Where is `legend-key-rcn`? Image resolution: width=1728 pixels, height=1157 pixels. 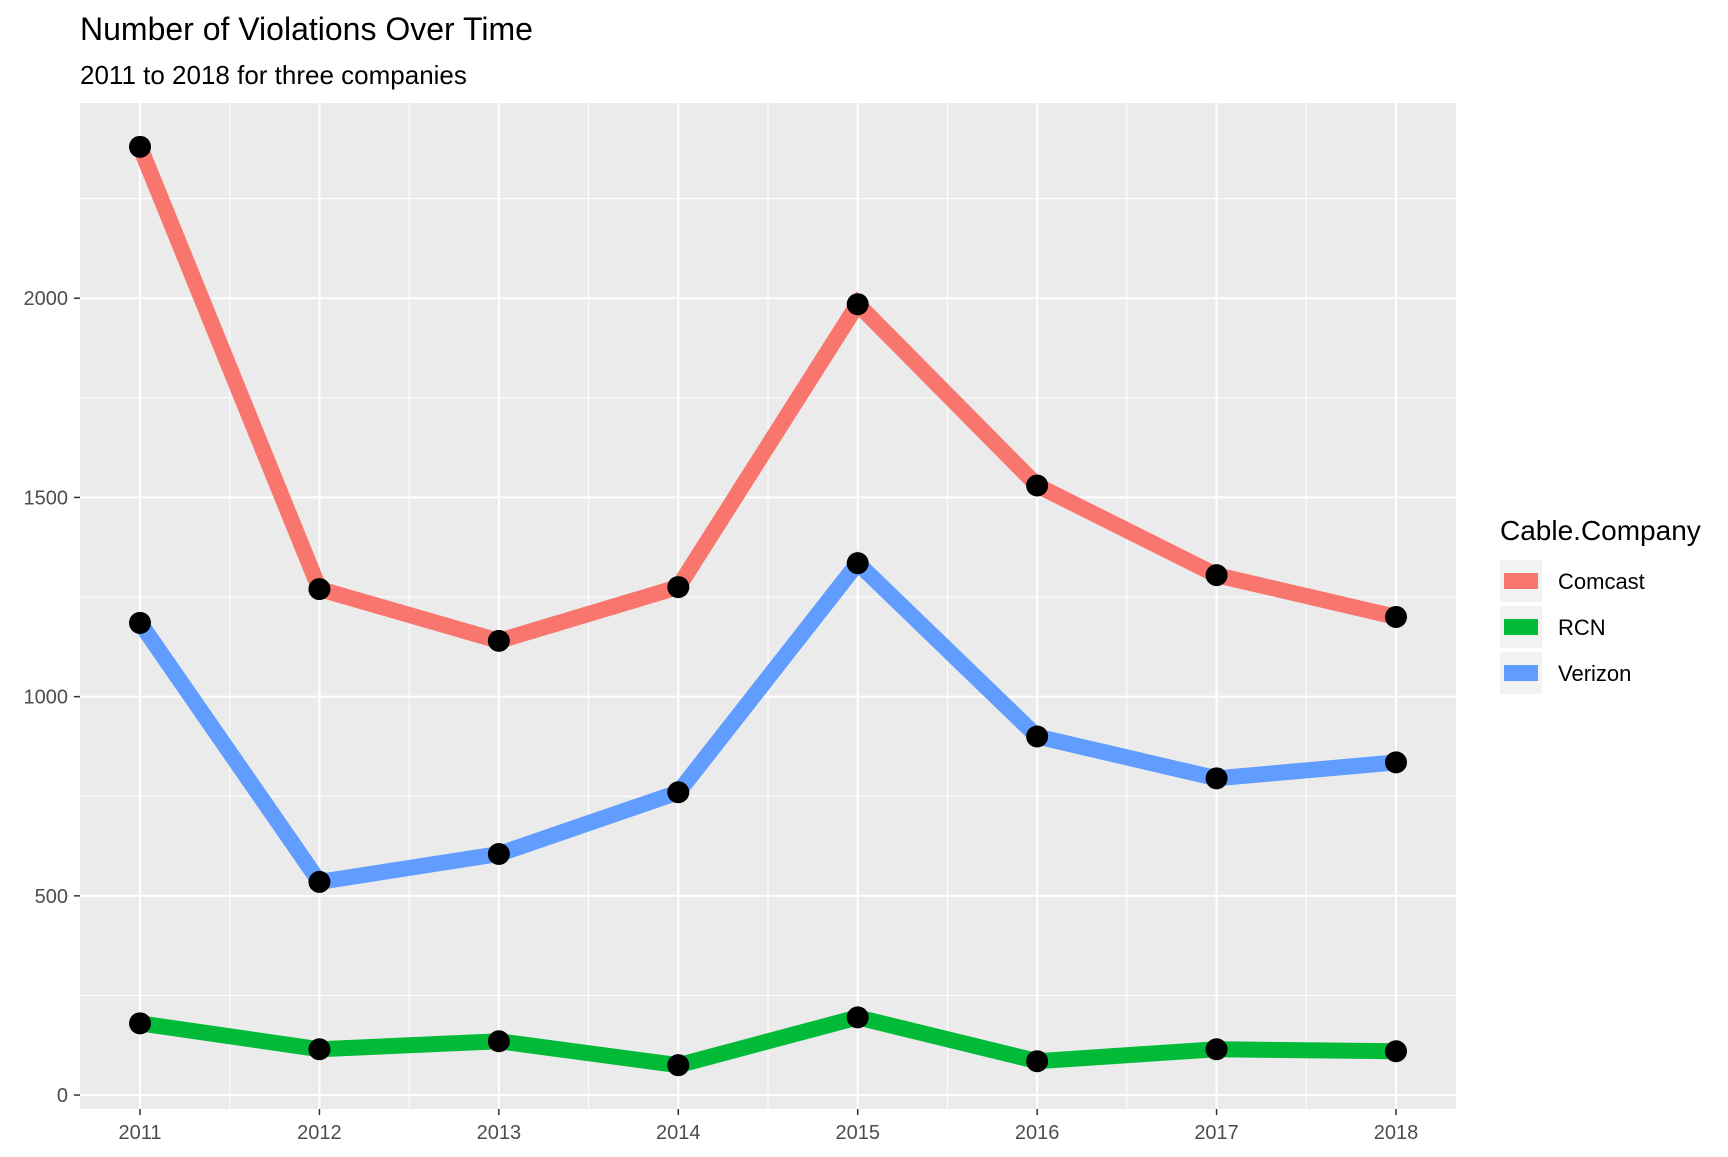
legend-key-rcn is located at coordinates (1521, 627).